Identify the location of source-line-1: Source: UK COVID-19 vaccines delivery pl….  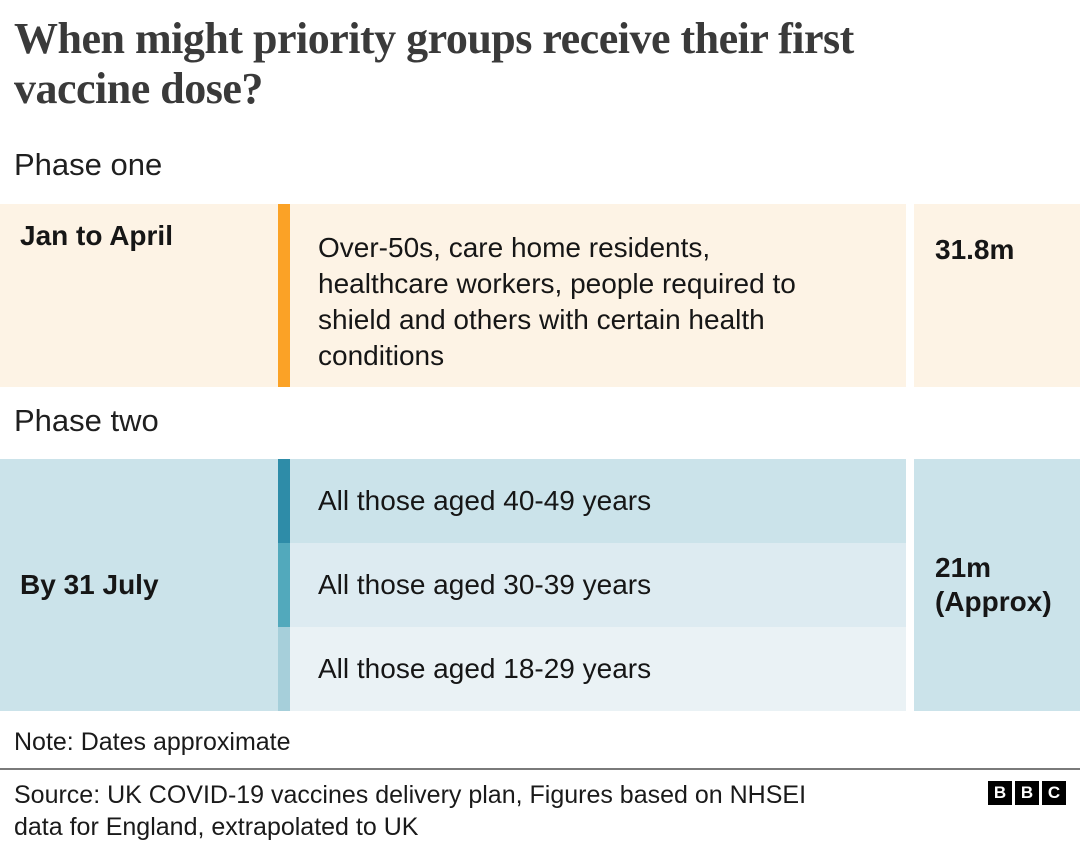
(410, 795).